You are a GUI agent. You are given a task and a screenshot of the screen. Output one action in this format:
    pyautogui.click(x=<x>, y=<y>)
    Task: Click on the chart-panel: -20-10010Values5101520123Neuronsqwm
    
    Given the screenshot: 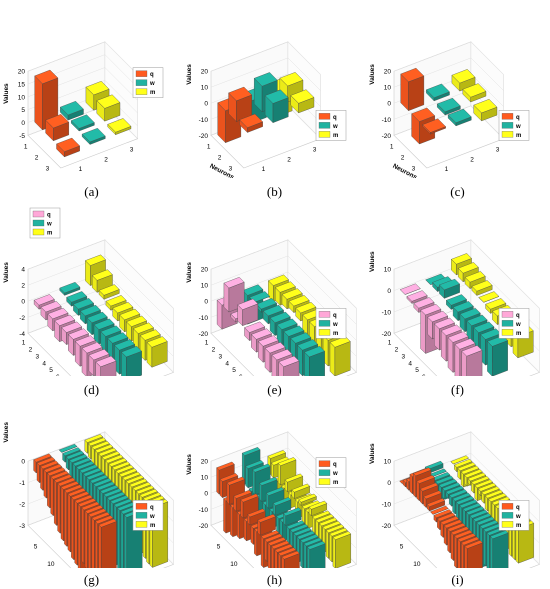 What is the action you would take?
    pyautogui.click(x=454, y=499)
    